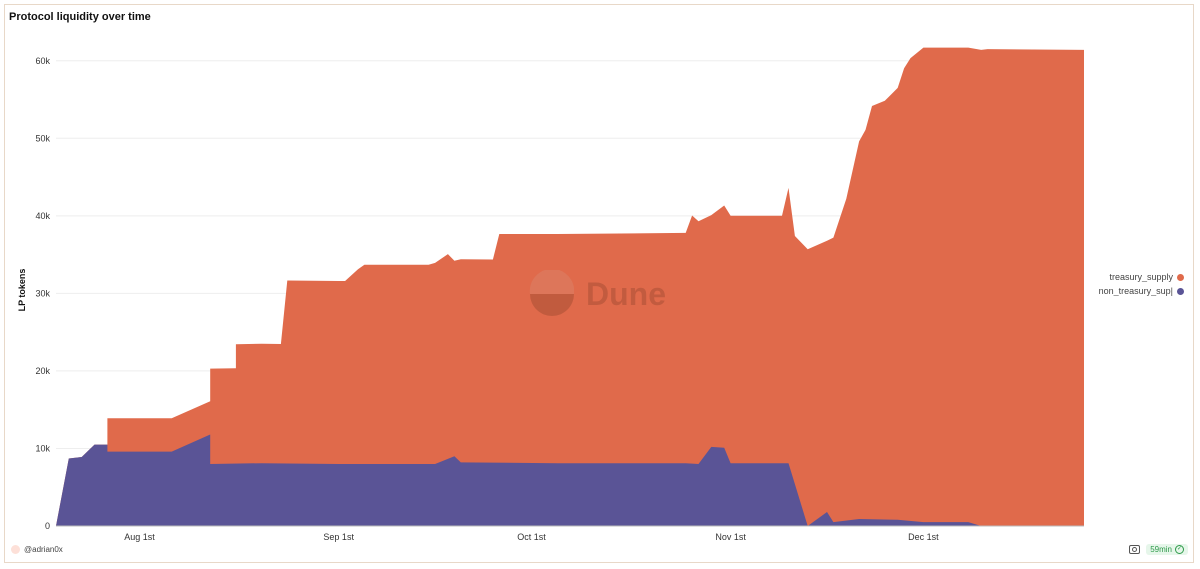  Describe the element at coordinates (923, 537) in the screenshot. I see `x-tick-label: Dec 1st` at that location.